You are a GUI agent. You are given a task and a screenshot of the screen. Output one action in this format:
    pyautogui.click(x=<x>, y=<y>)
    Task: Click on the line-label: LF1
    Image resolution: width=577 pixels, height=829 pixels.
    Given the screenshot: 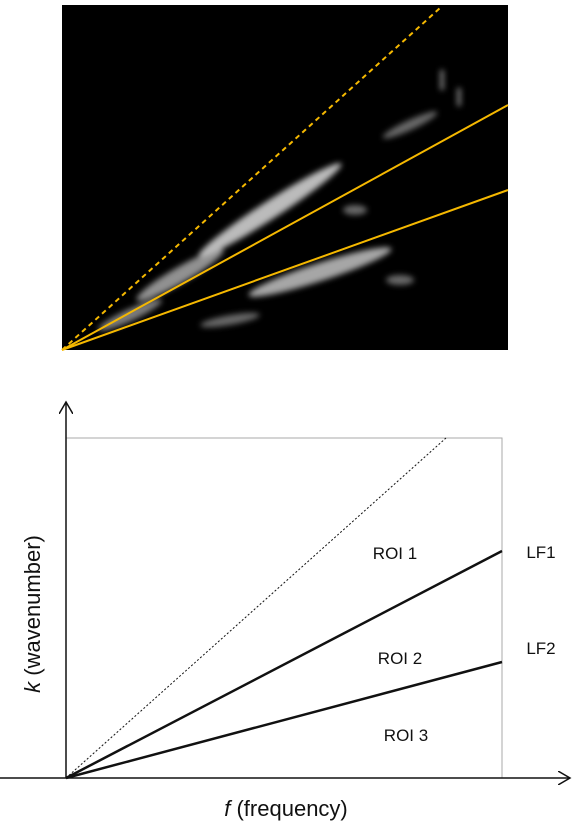 What is the action you would take?
    pyautogui.click(x=540, y=552)
    